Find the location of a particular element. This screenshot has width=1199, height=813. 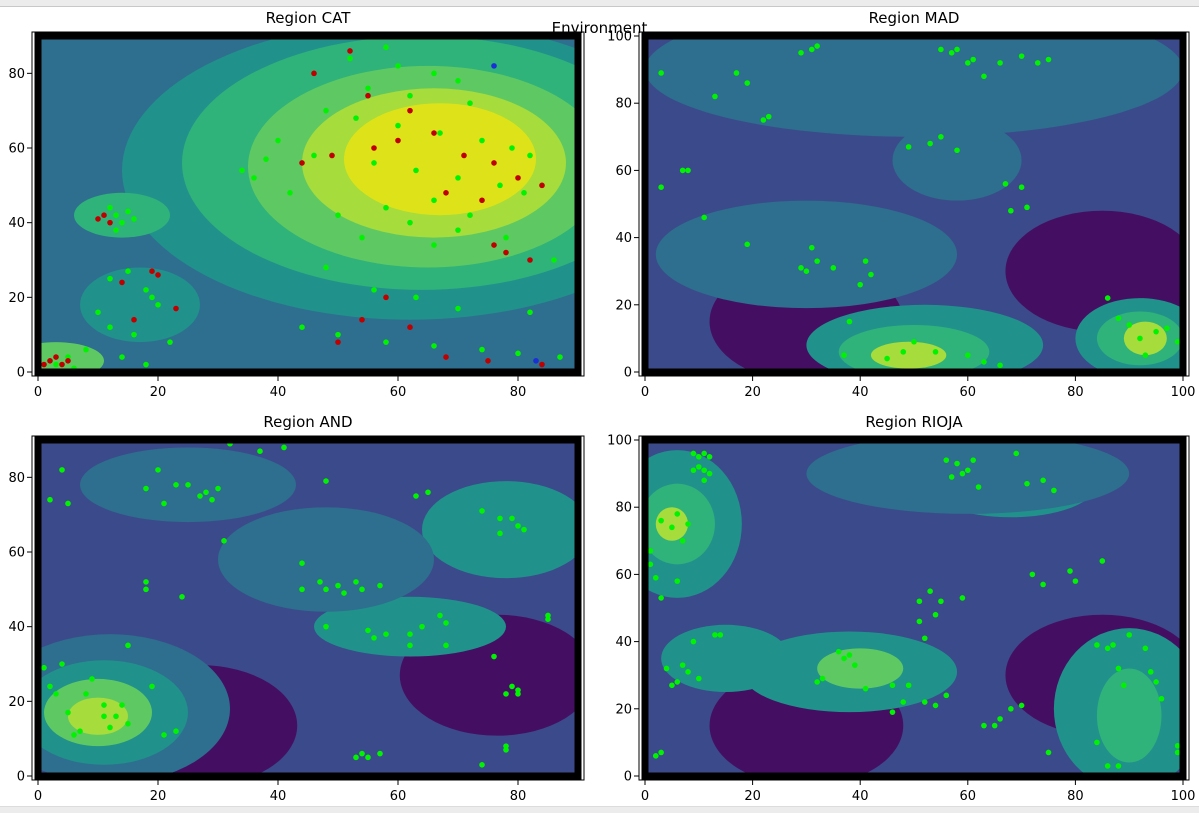

subplot-title: Region AND is located at coordinates (307, 422).